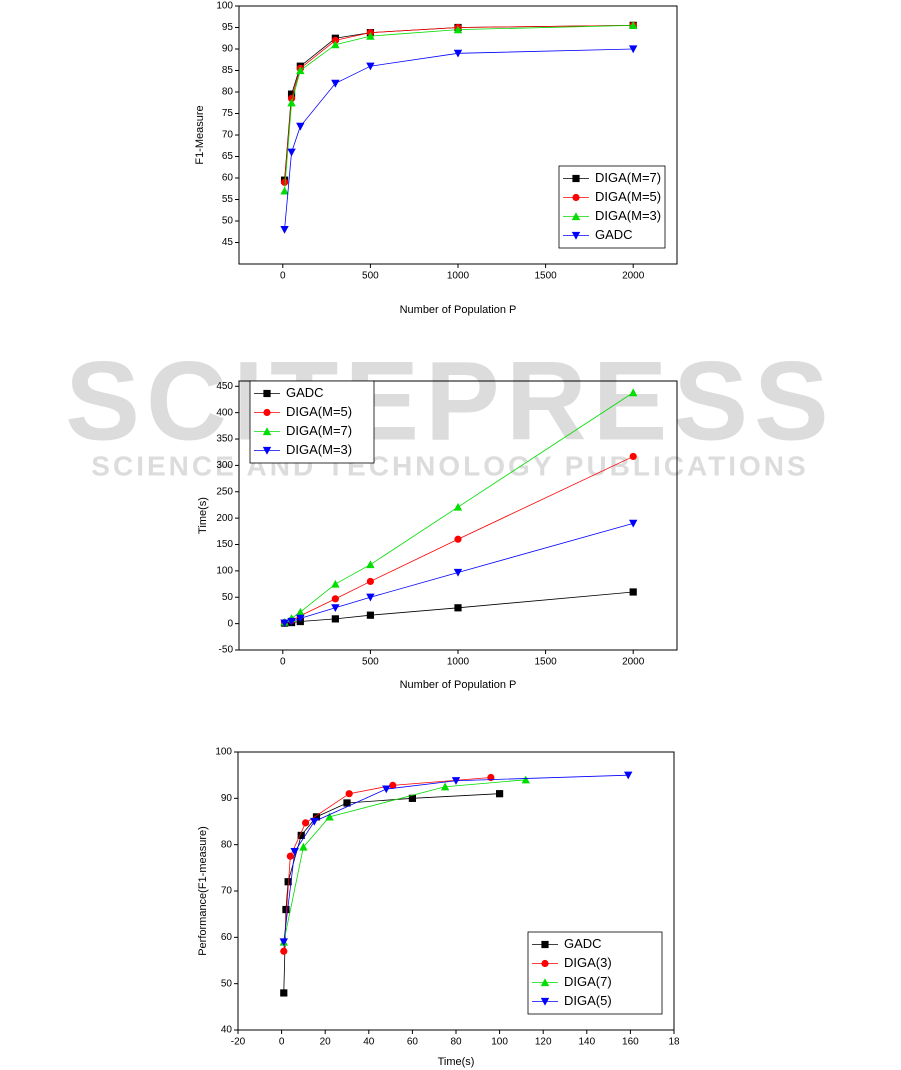 The image size is (901, 1070). What do you see at coordinates (456, 1062) in the screenshot?
I see `x-axis-label: Time(s)` at bounding box center [456, 1062].